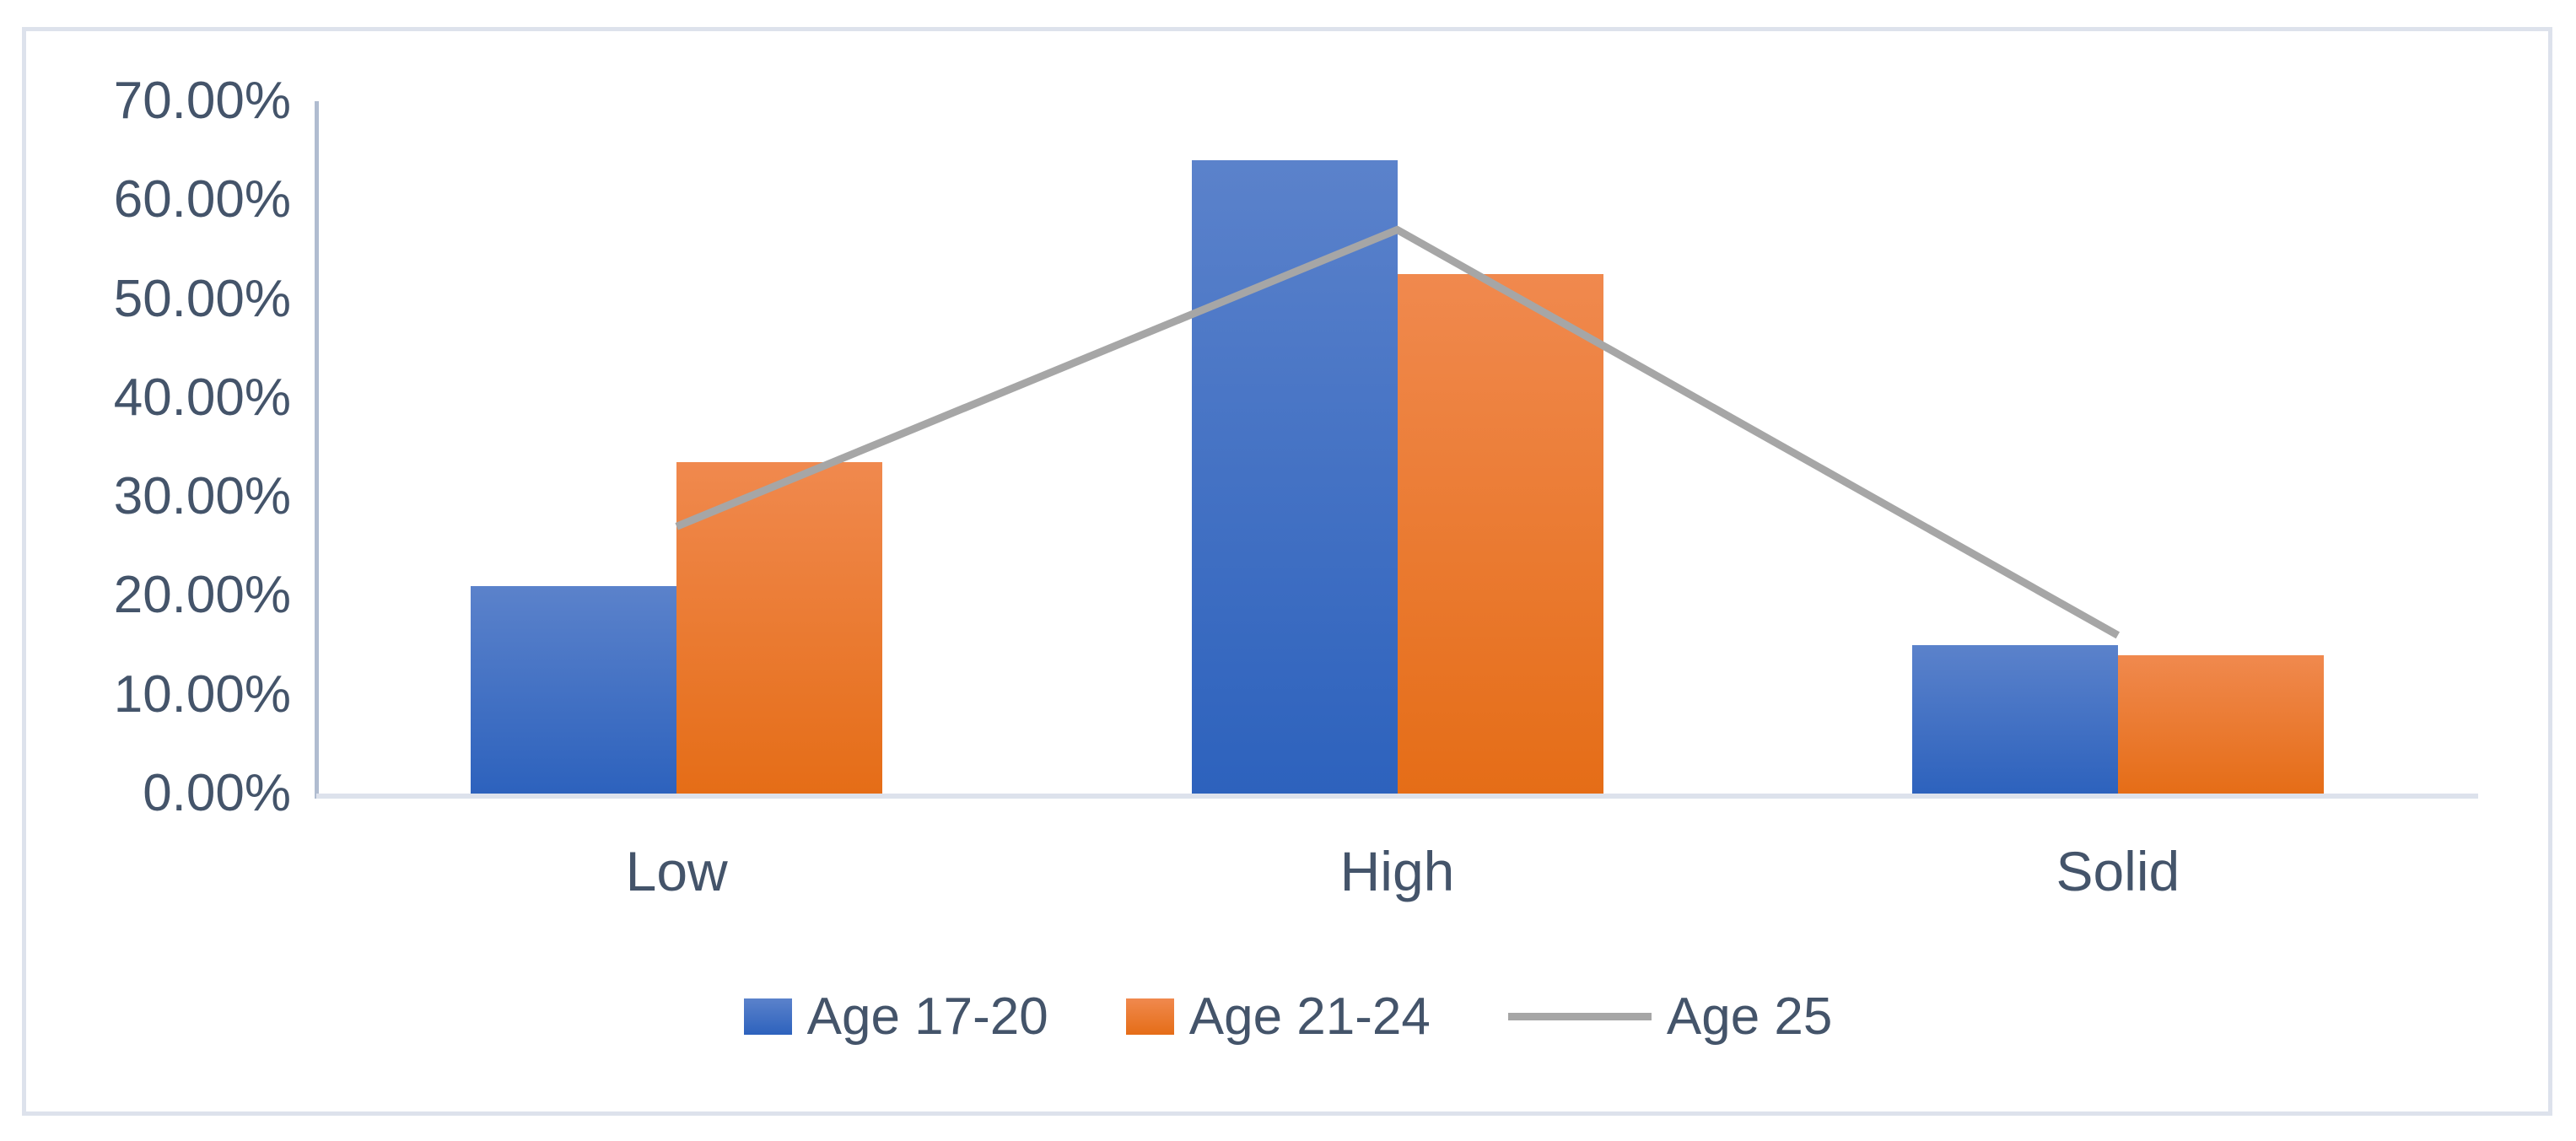  Describe the element at coordinates (1500, 534) in the screenshot. I see `bar-age-21-24-high` at that location.